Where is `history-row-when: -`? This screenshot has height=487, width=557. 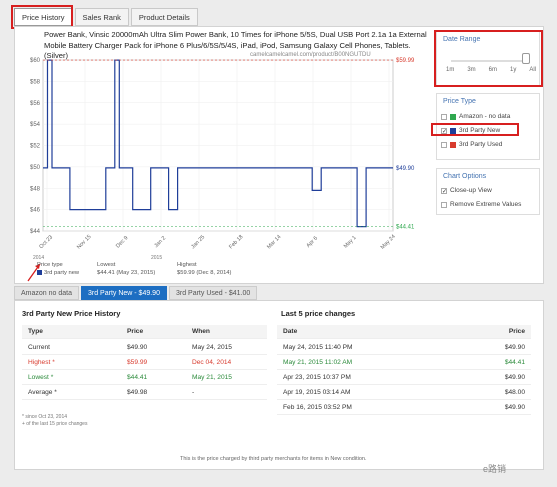
history-row-when: - is located at coordinates (193, 392).